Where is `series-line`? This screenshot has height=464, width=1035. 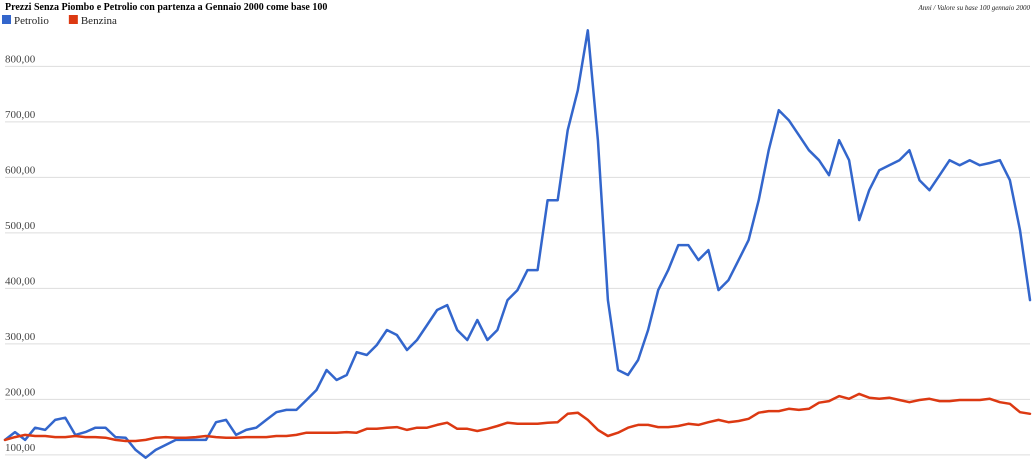
series-line is located at coordinates (517, 417).